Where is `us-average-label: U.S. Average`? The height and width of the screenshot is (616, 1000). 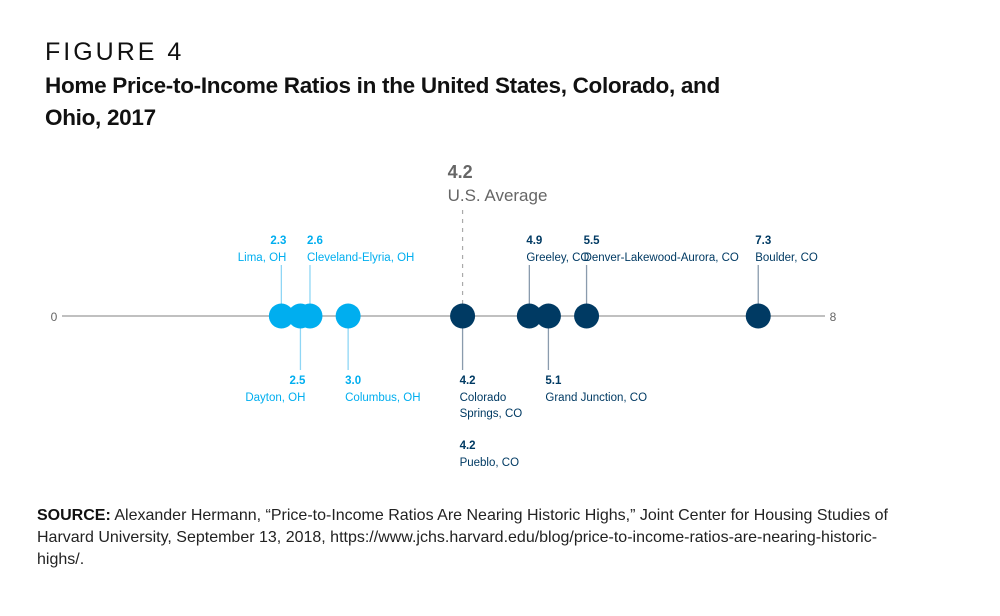
us-average-label: U.S. Average is located at coordinates (498, 195).